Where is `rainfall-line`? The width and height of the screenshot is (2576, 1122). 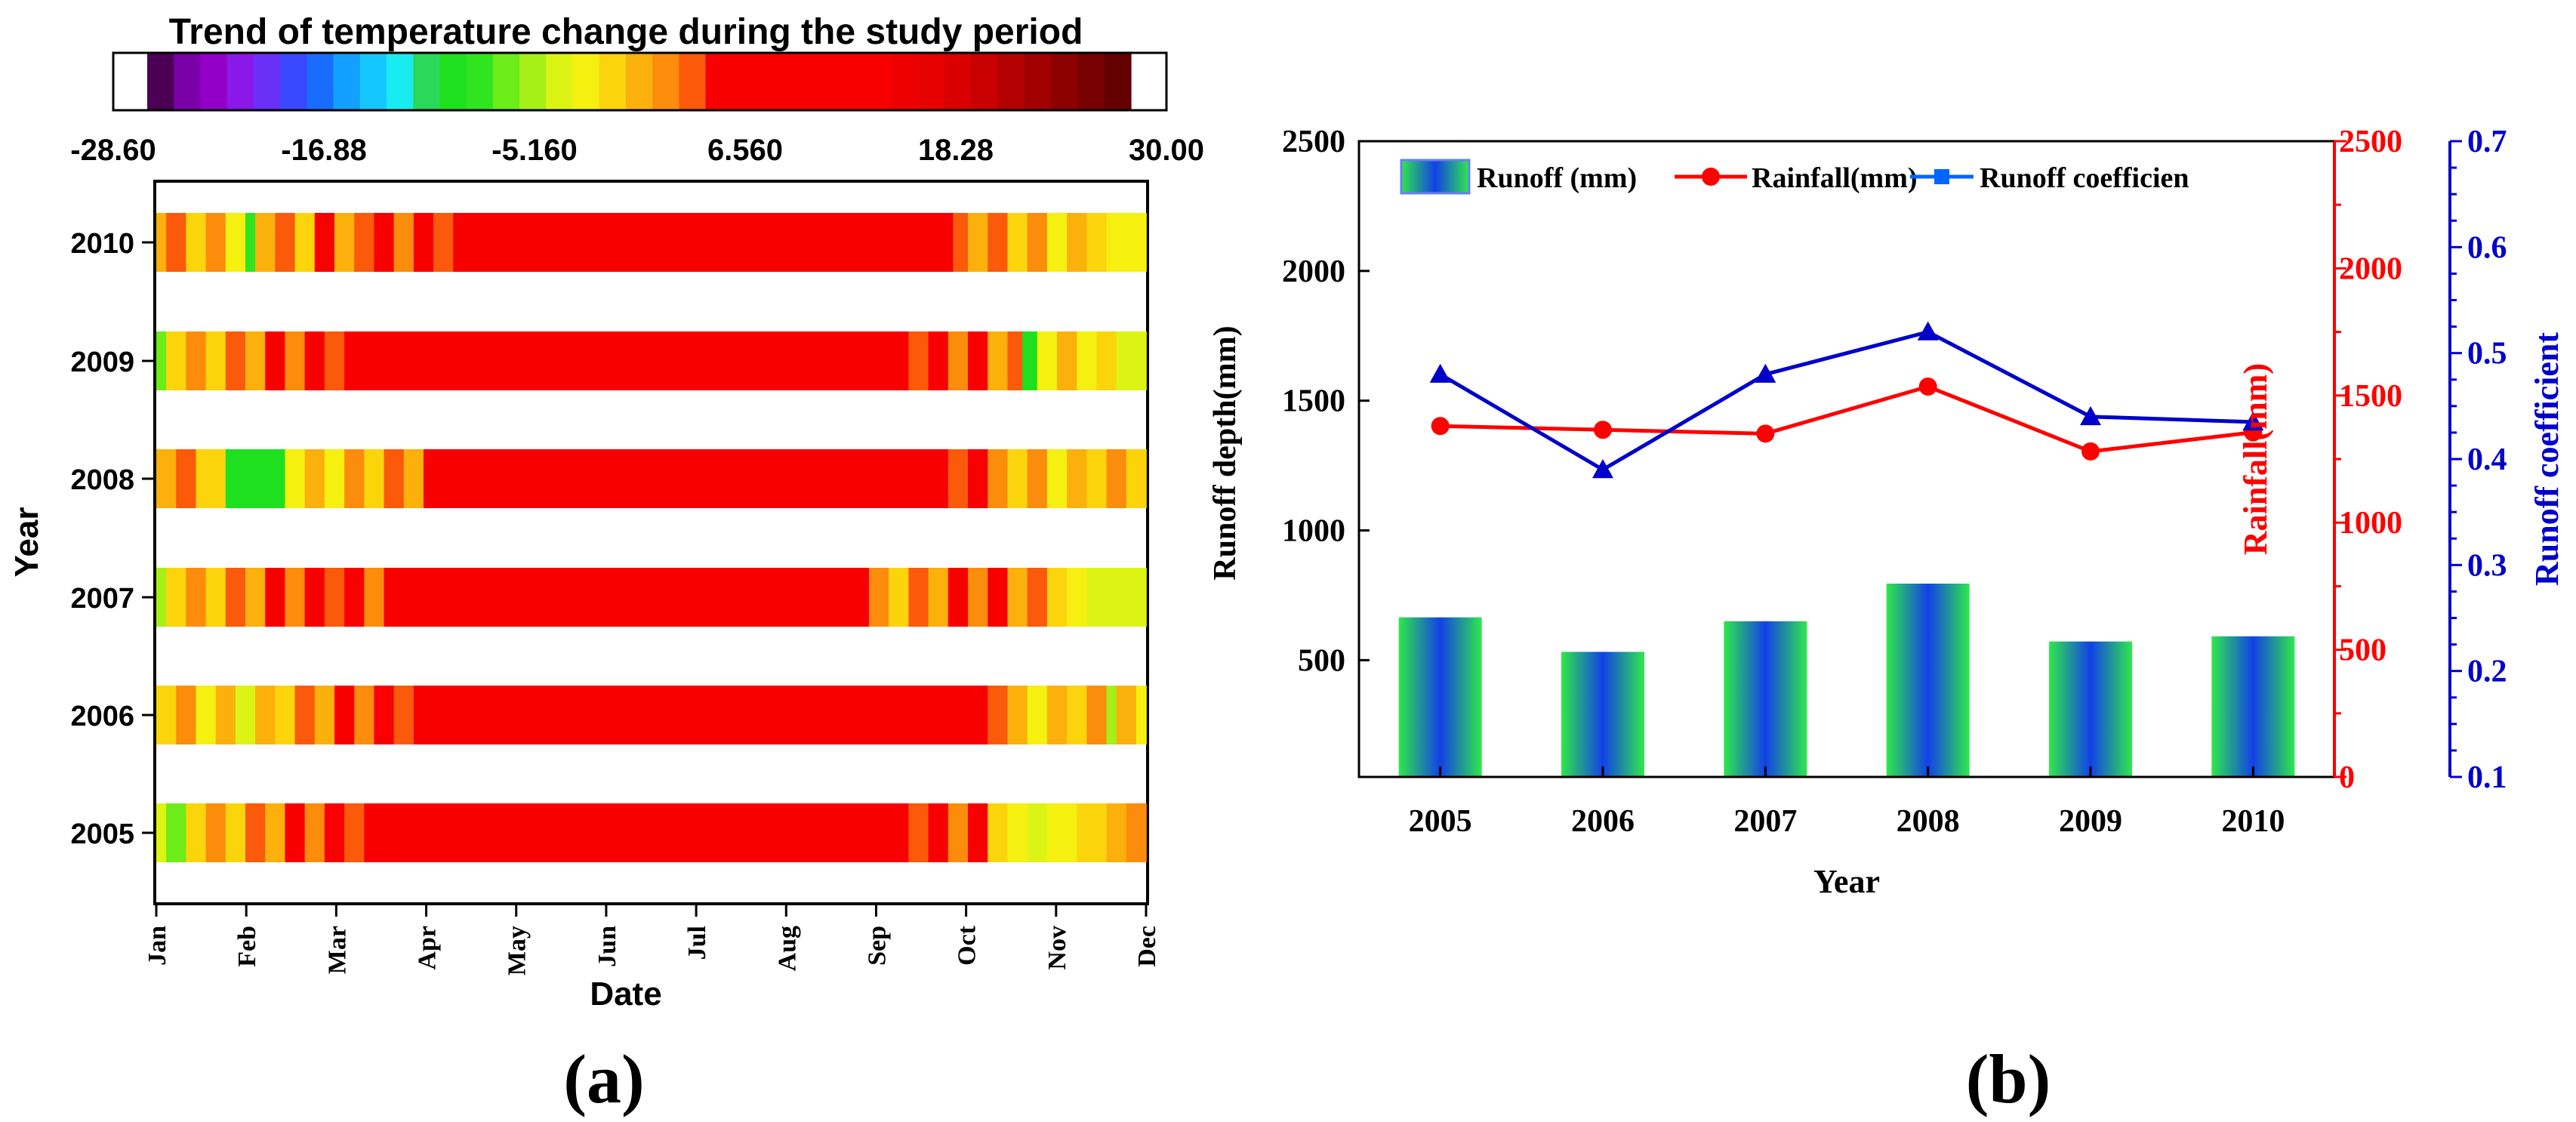 rainfall-line is located at coordinates (1847, 419).